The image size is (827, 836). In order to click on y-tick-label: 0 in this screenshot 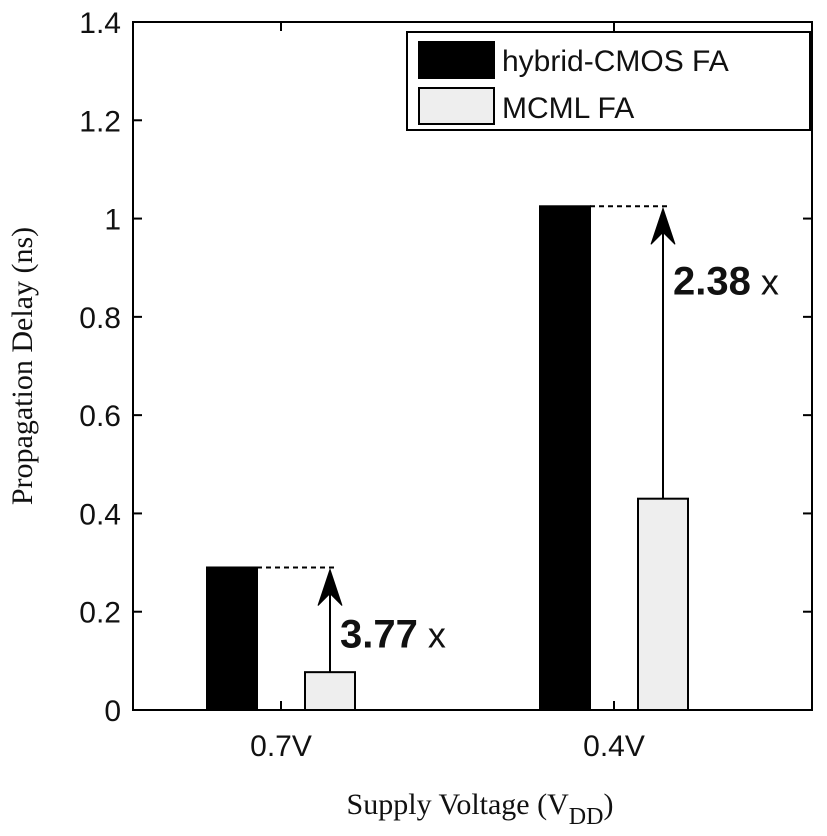, I will do `click(112, 711)`.